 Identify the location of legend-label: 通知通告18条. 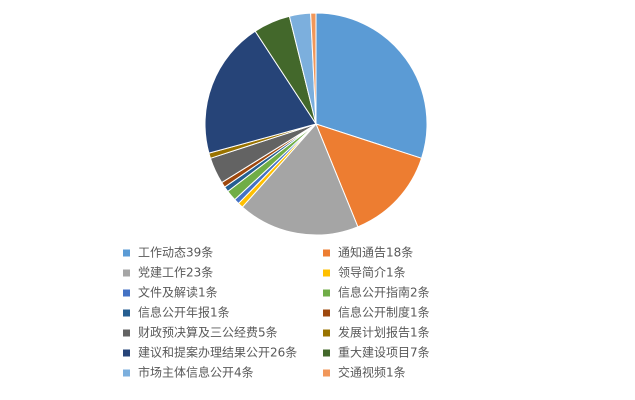
(375, 253).